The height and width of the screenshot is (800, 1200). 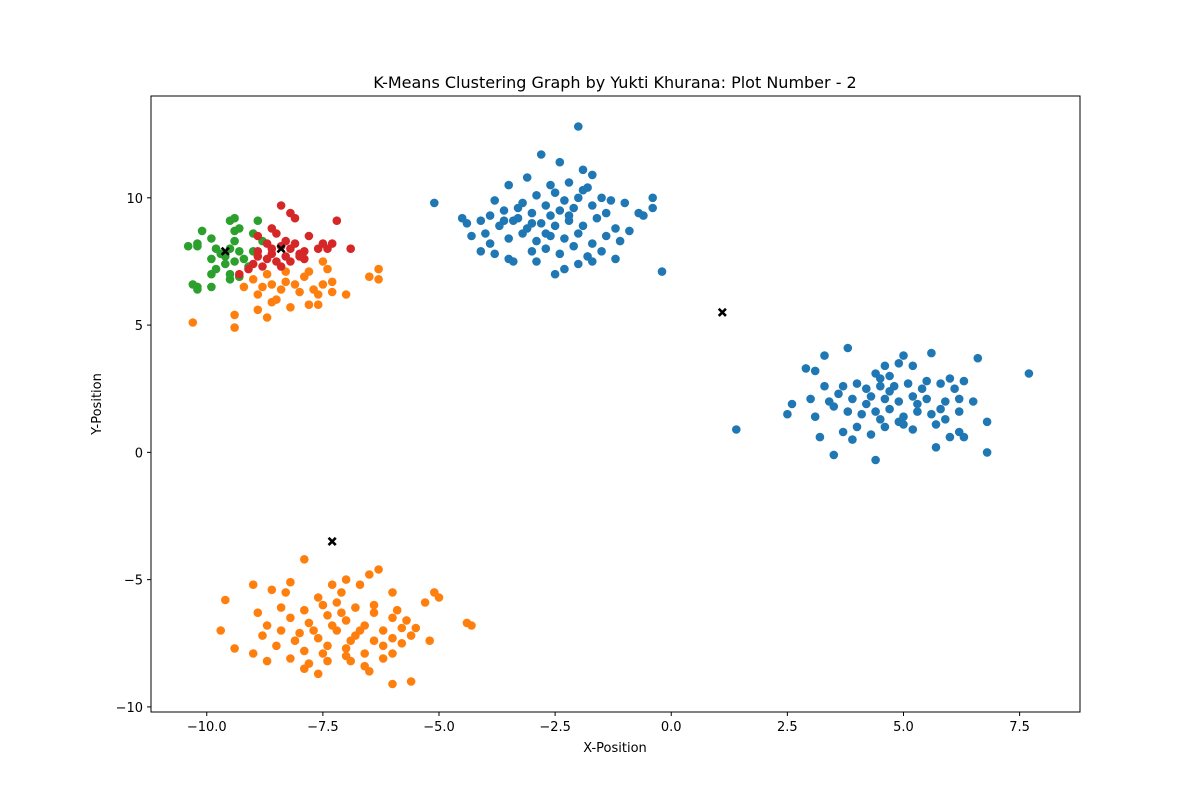 I want to click on y-tick-label: 0, so click(x=139, y=453).